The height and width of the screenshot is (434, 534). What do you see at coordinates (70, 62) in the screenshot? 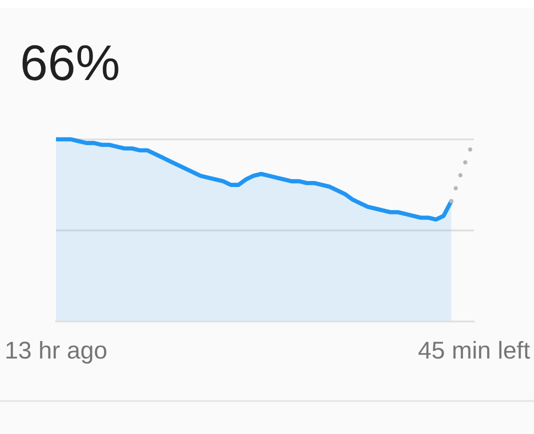
I see `chart-title: 66%` at bounding box center [70, 62].